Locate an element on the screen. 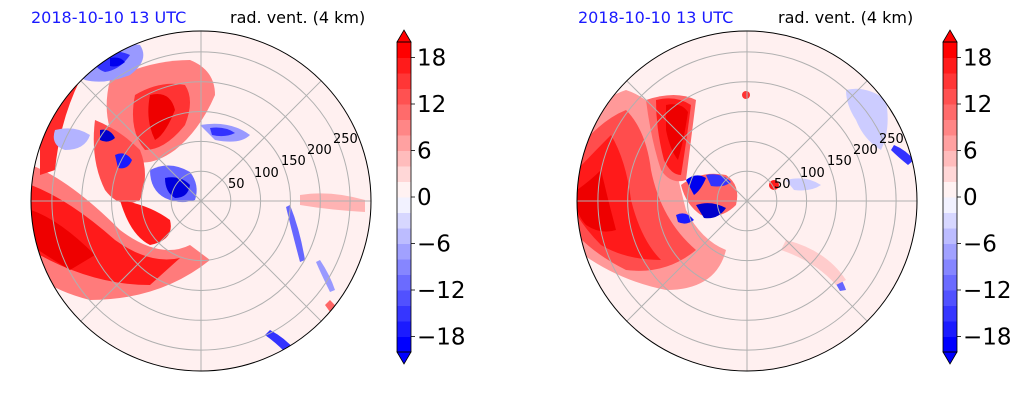 Image resolution: width=1028 pixels, height=401 pixels. colorbar-left: 18 12 6 0 −6 −12 −18 is located at coordinates (431, 197).